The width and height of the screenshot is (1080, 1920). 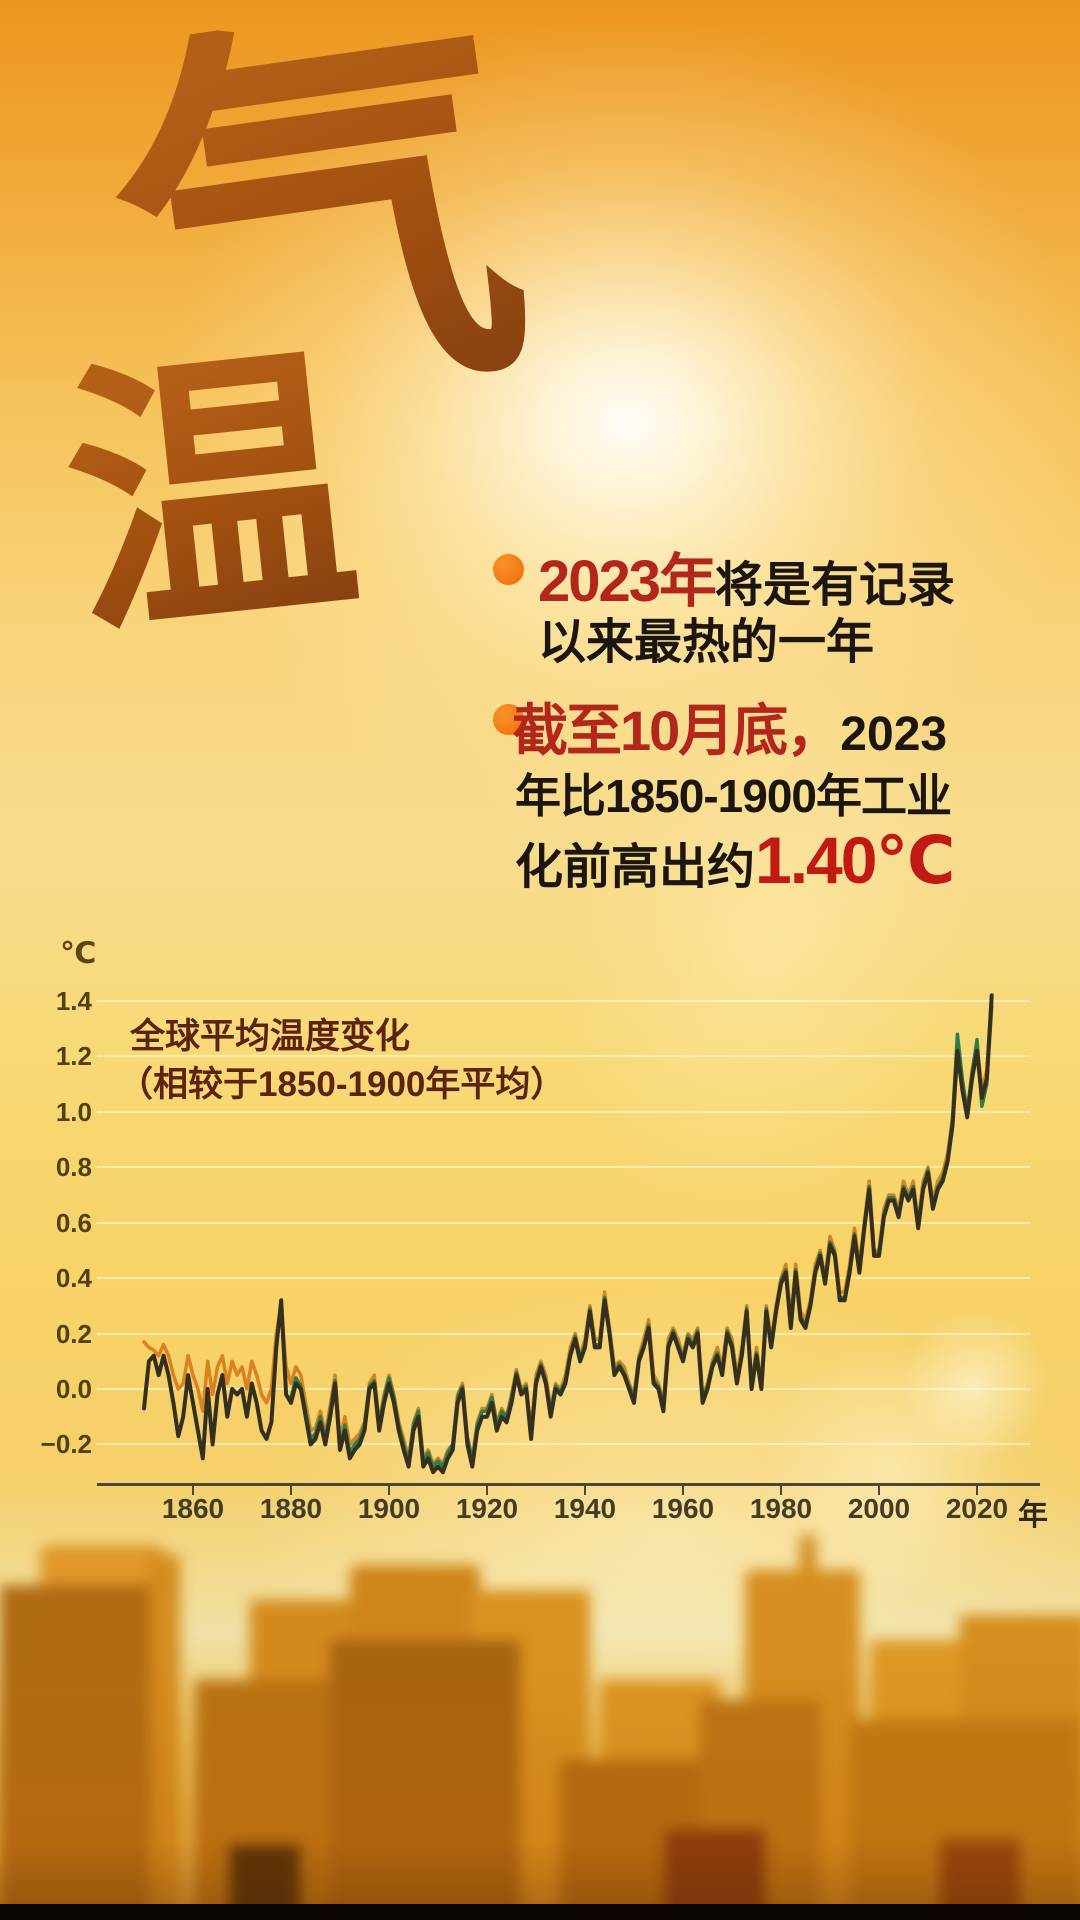 What do you see at coordinates (73, 1389) in the screenshot?
I see `y-tick-label: 0.0` at bounding box center [73, 1389].